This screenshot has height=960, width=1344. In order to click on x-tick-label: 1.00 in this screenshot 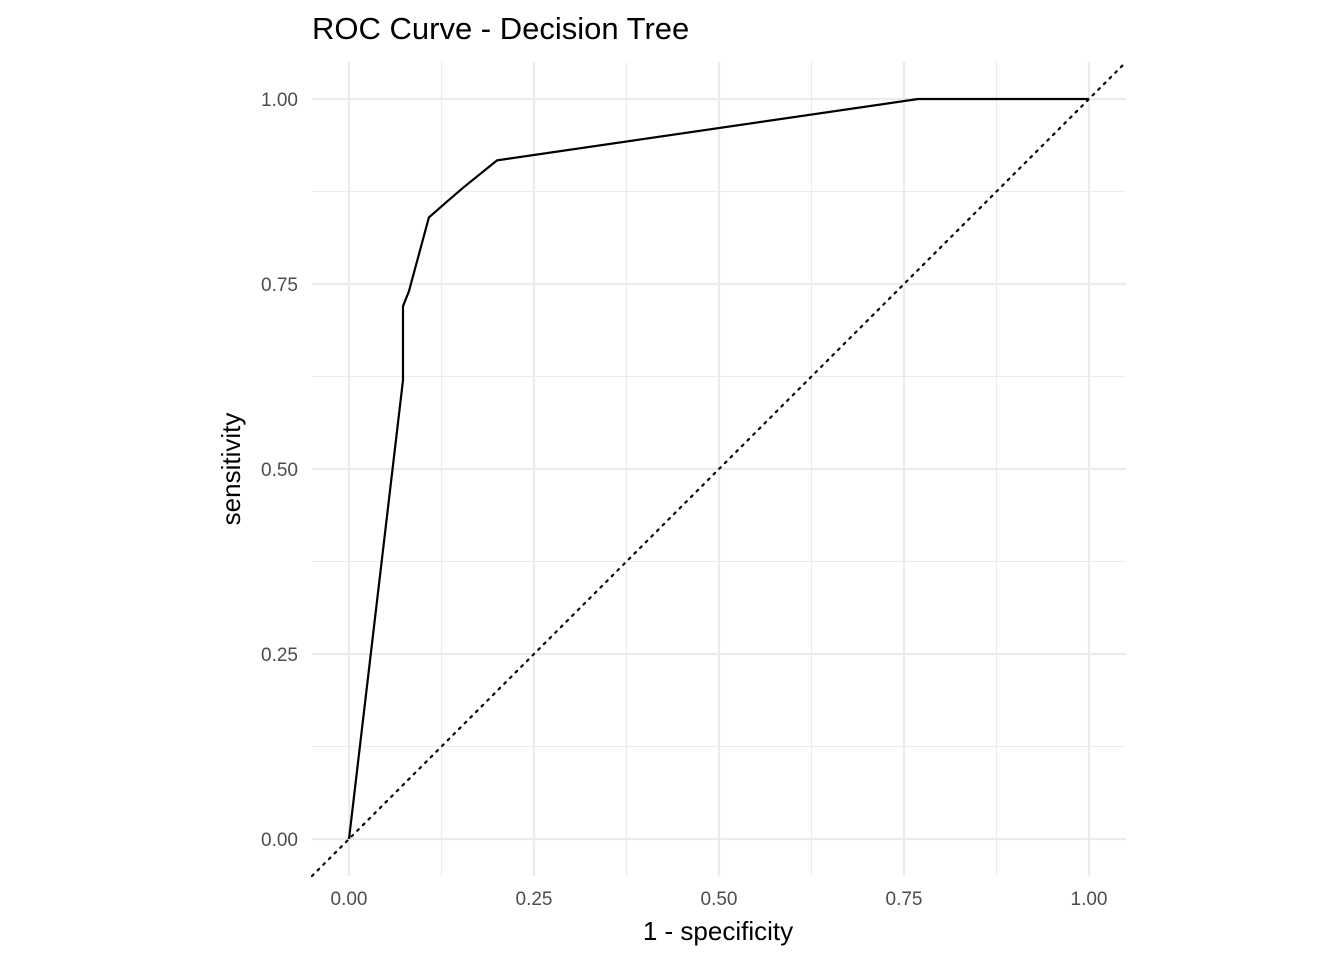, I will do `click(1089, 899)`.